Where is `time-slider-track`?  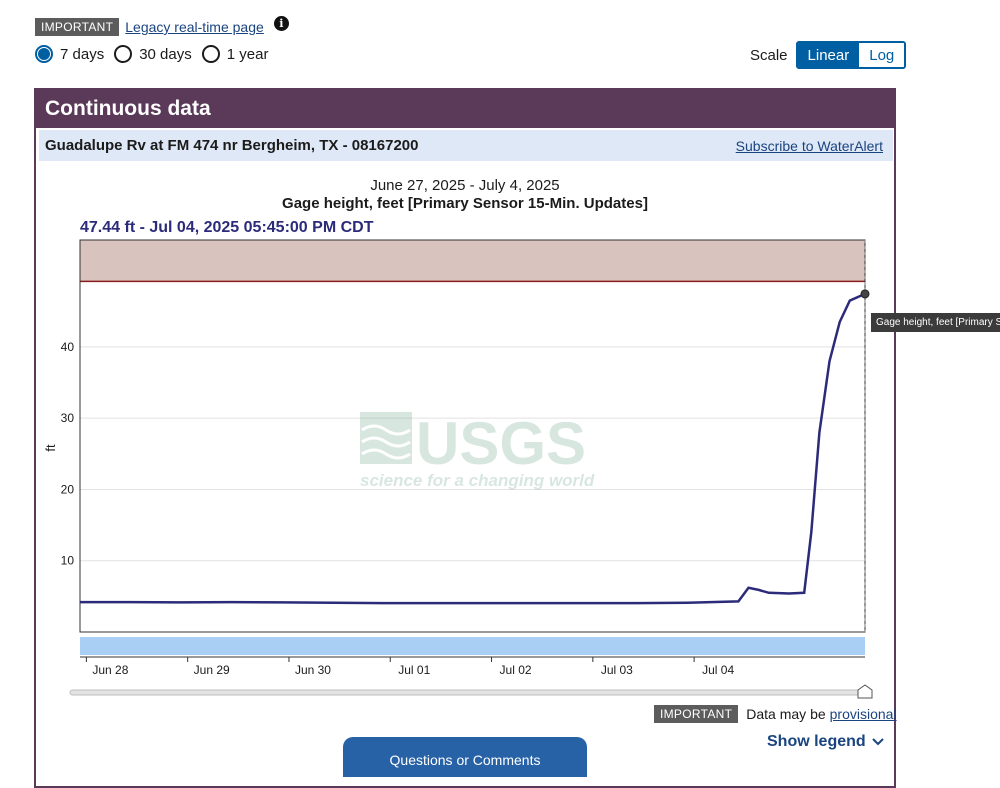
time-slider-track is located at coordinates (471, 692).